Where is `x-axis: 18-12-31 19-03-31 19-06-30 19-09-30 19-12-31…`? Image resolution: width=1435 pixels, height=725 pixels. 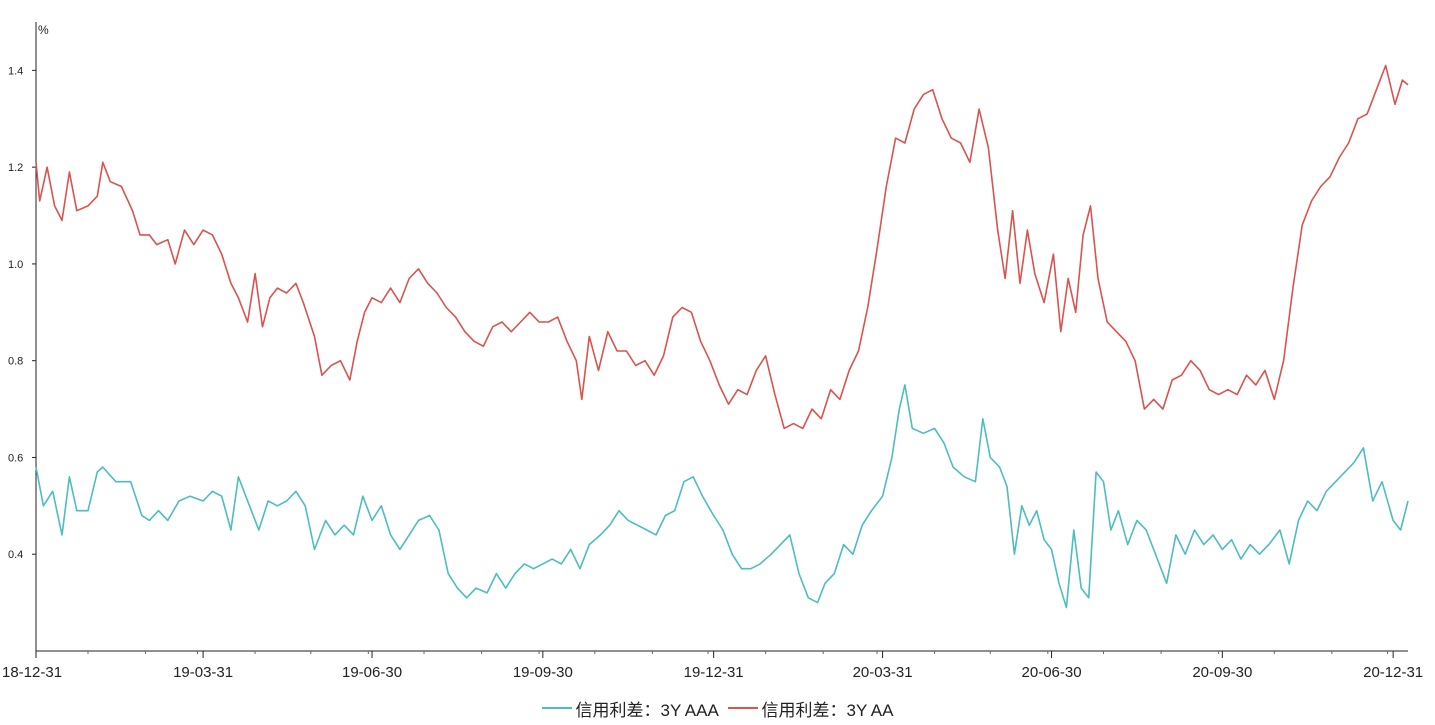 x-axis: 18-12-31 19-03-31 19-06-30 19-09-30 19-12-31… is located at coordinates (712, 665).